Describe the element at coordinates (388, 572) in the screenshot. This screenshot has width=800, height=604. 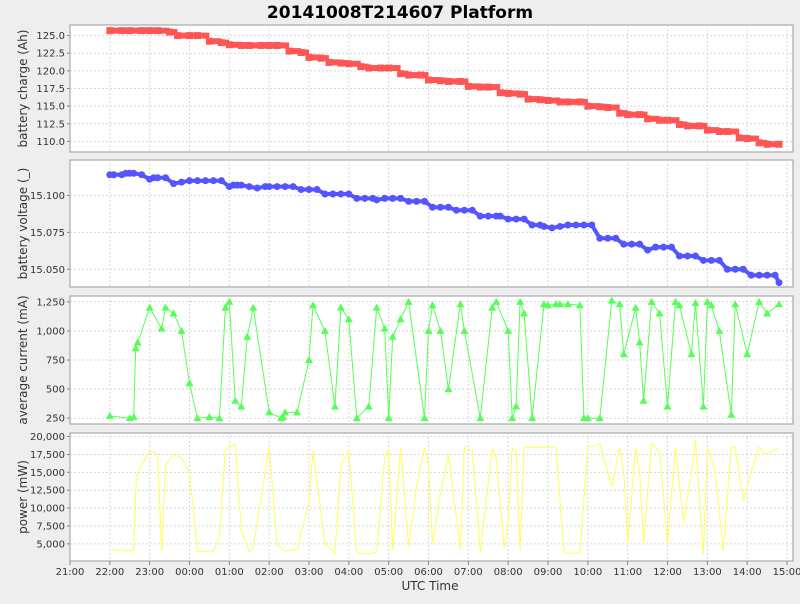
I see `x-tick-label: 05:00` at that location.